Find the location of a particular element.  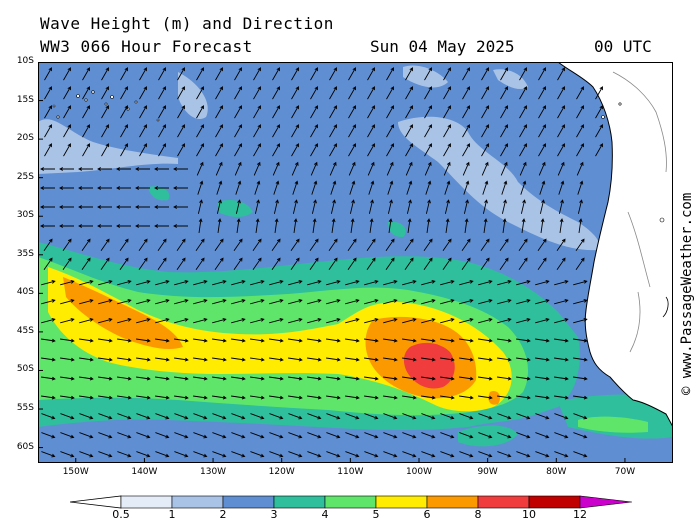

copyright-credit: © www.PassageWeather.com is located at coordinates (687, 293).